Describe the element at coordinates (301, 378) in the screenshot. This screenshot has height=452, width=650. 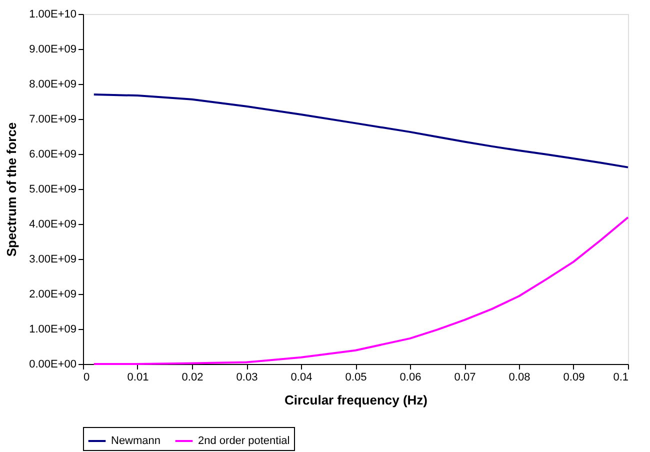
I see `x-tick-label: 0.04` at that location.